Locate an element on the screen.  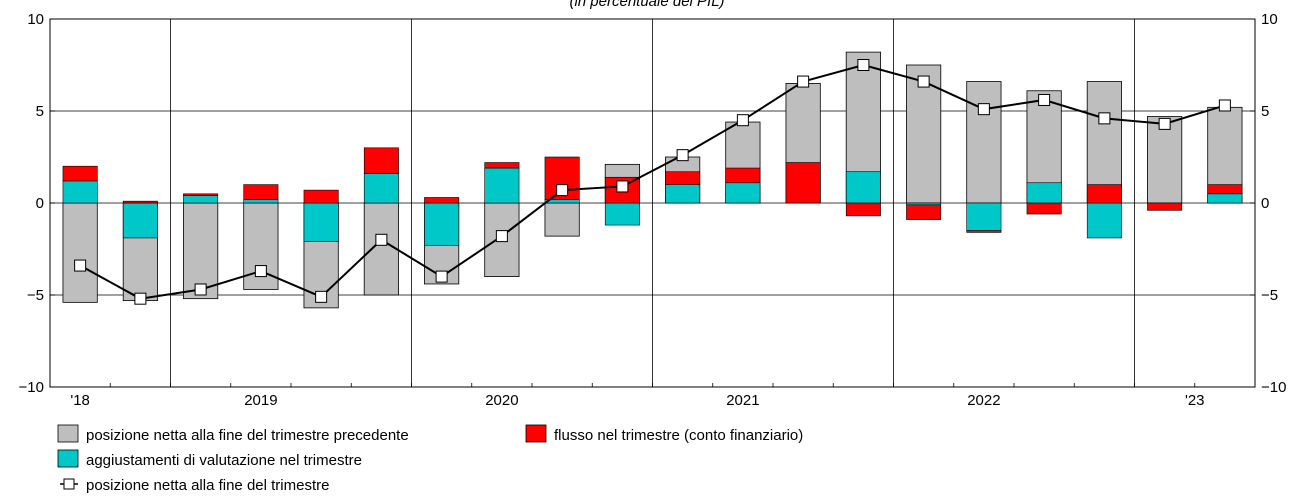
legend-swatch-flow is located at coordinates (536, 433).